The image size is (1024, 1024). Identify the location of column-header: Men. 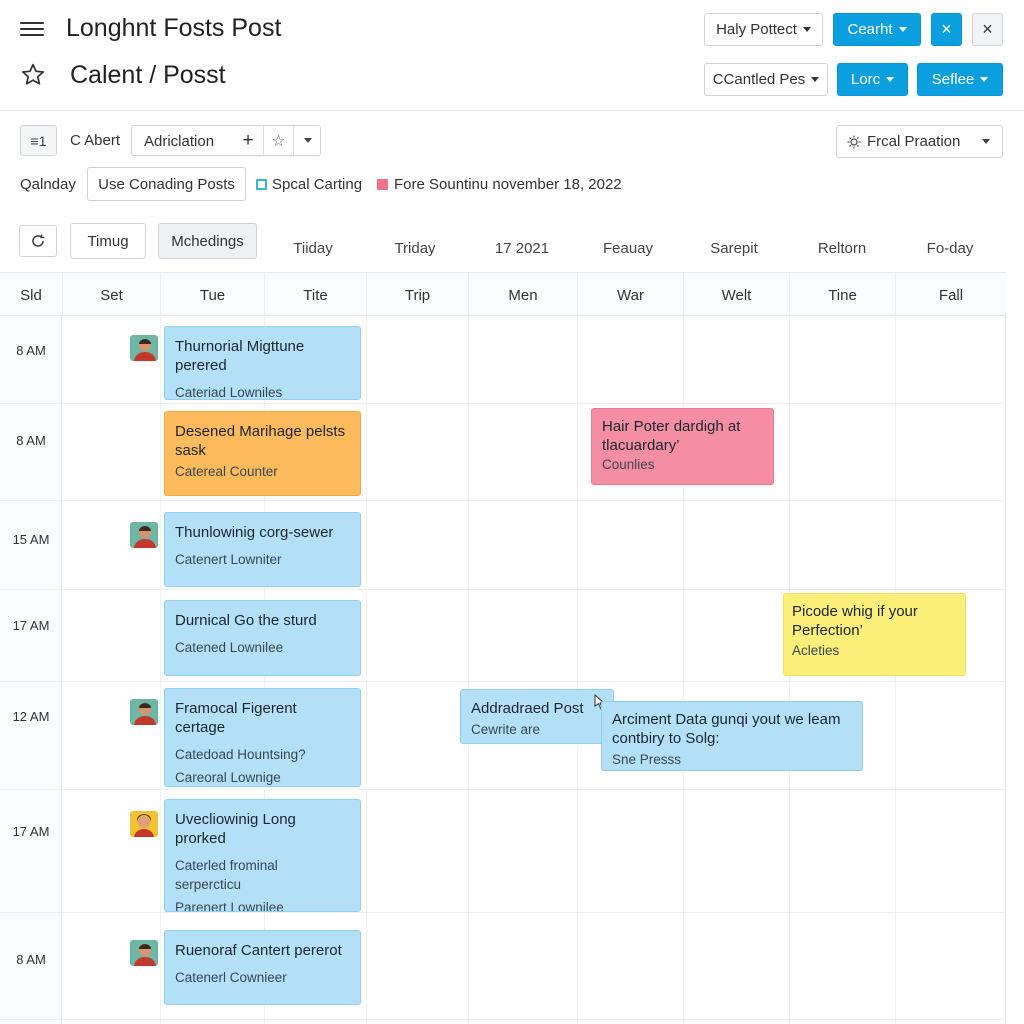
(522, 295).